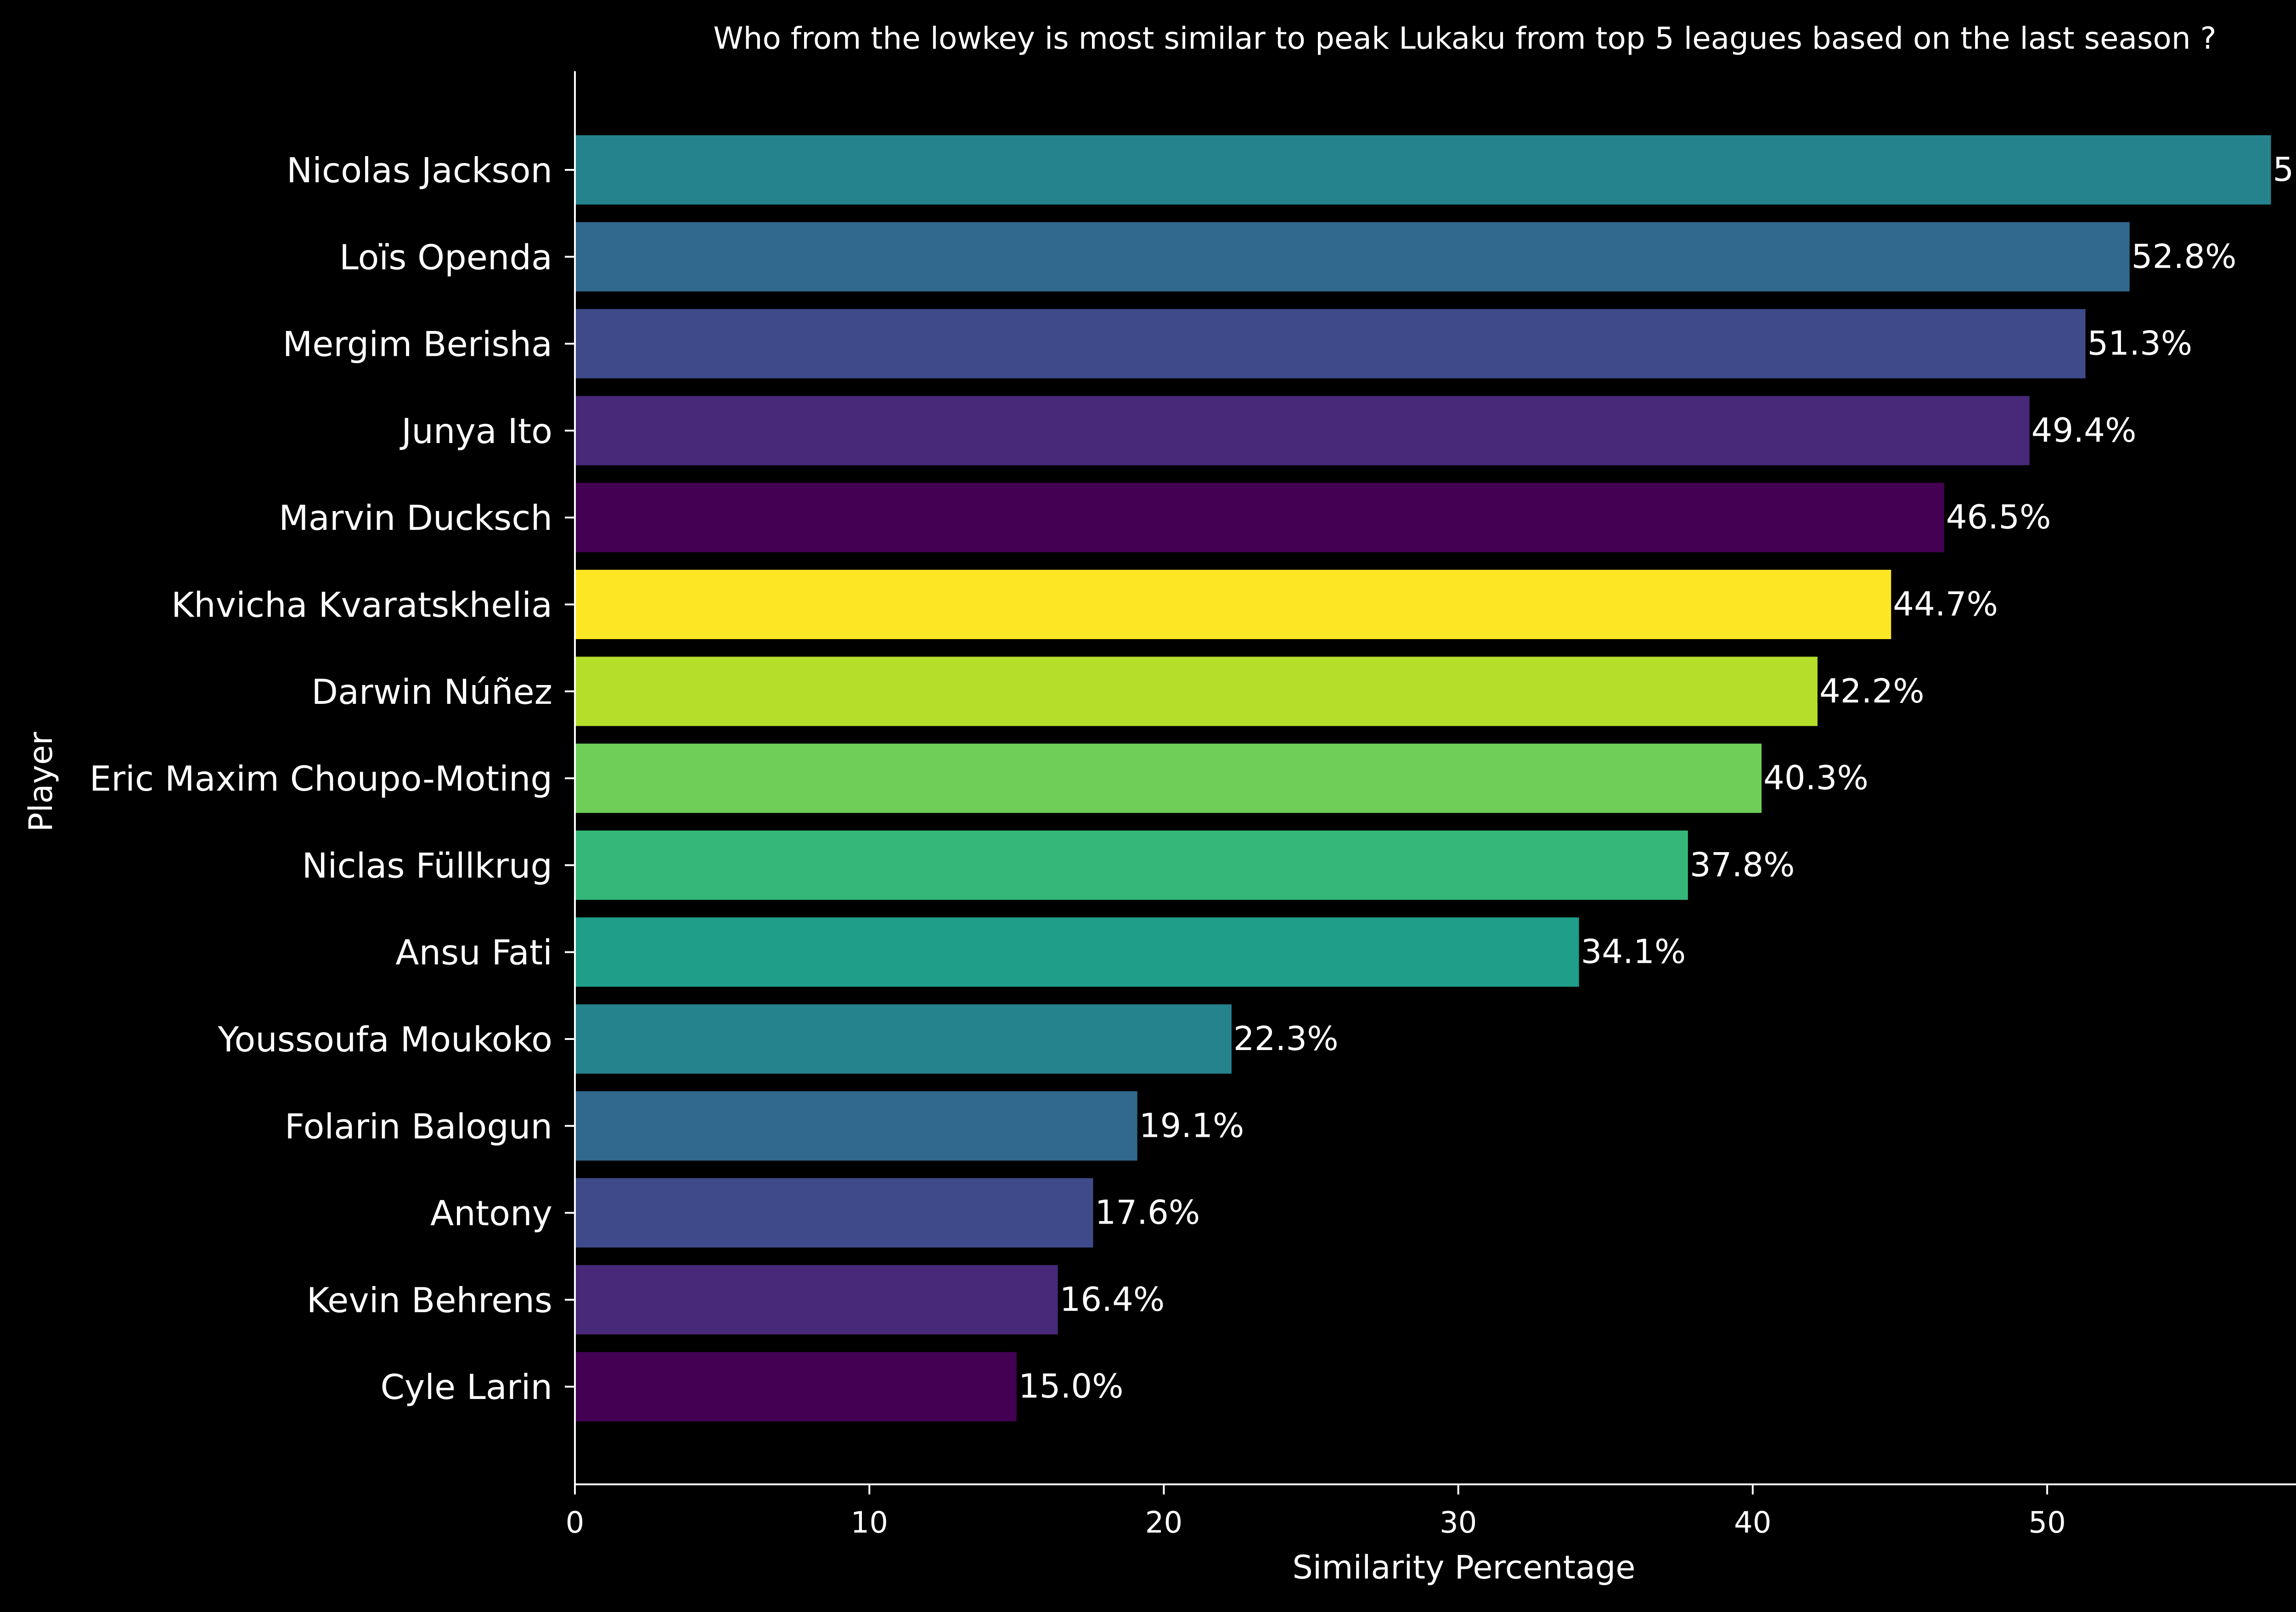  What do you see at coordinates (476, 431) in the screenshot?
I see `y-tick-label: Junya Ito` at bounding box center [476, 431].